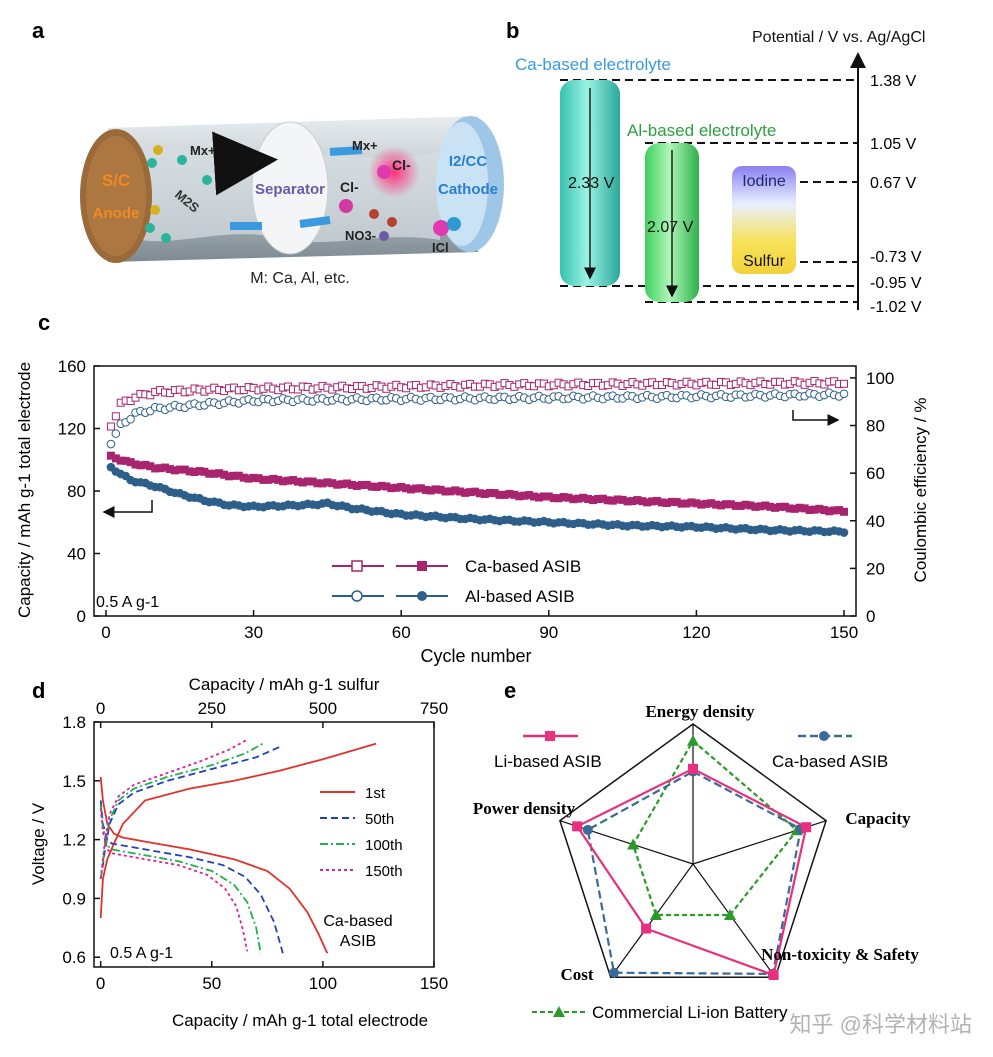 The image size is (993, 1057). Describe the element at coordinates (360, 235) in the screenshot. I see `no3-label: NO3-` at that location.